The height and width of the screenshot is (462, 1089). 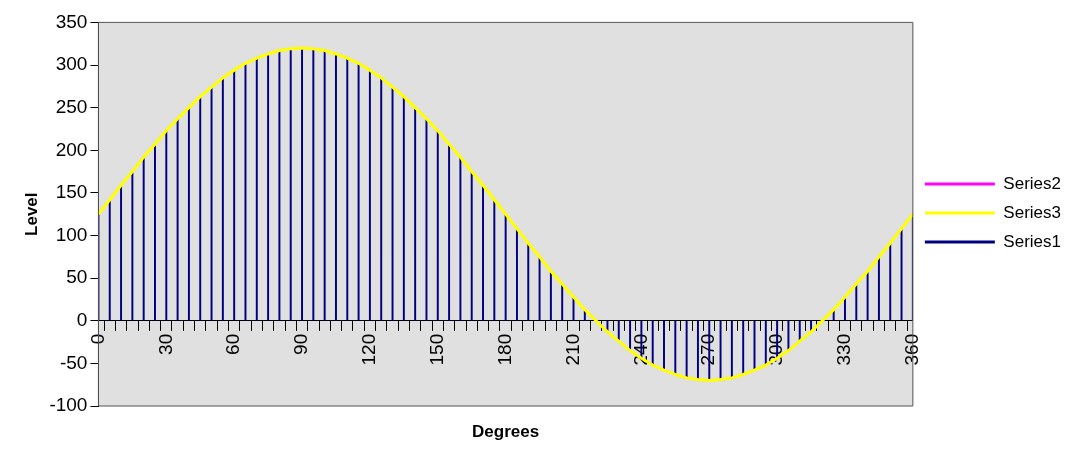 I want to click on y-tick-label: 200, so click(x=71, y=149).